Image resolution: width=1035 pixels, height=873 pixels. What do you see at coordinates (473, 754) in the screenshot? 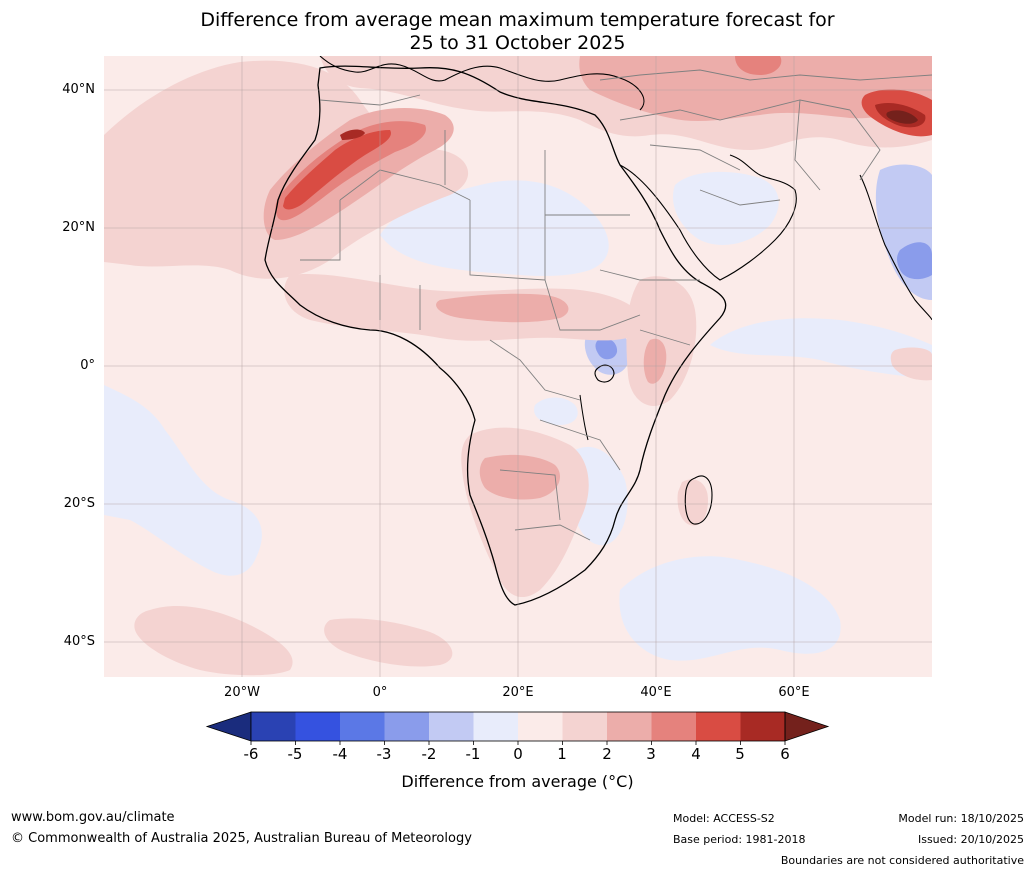
I see `colorbar-tick: -1` at bounding box center [473, 754].